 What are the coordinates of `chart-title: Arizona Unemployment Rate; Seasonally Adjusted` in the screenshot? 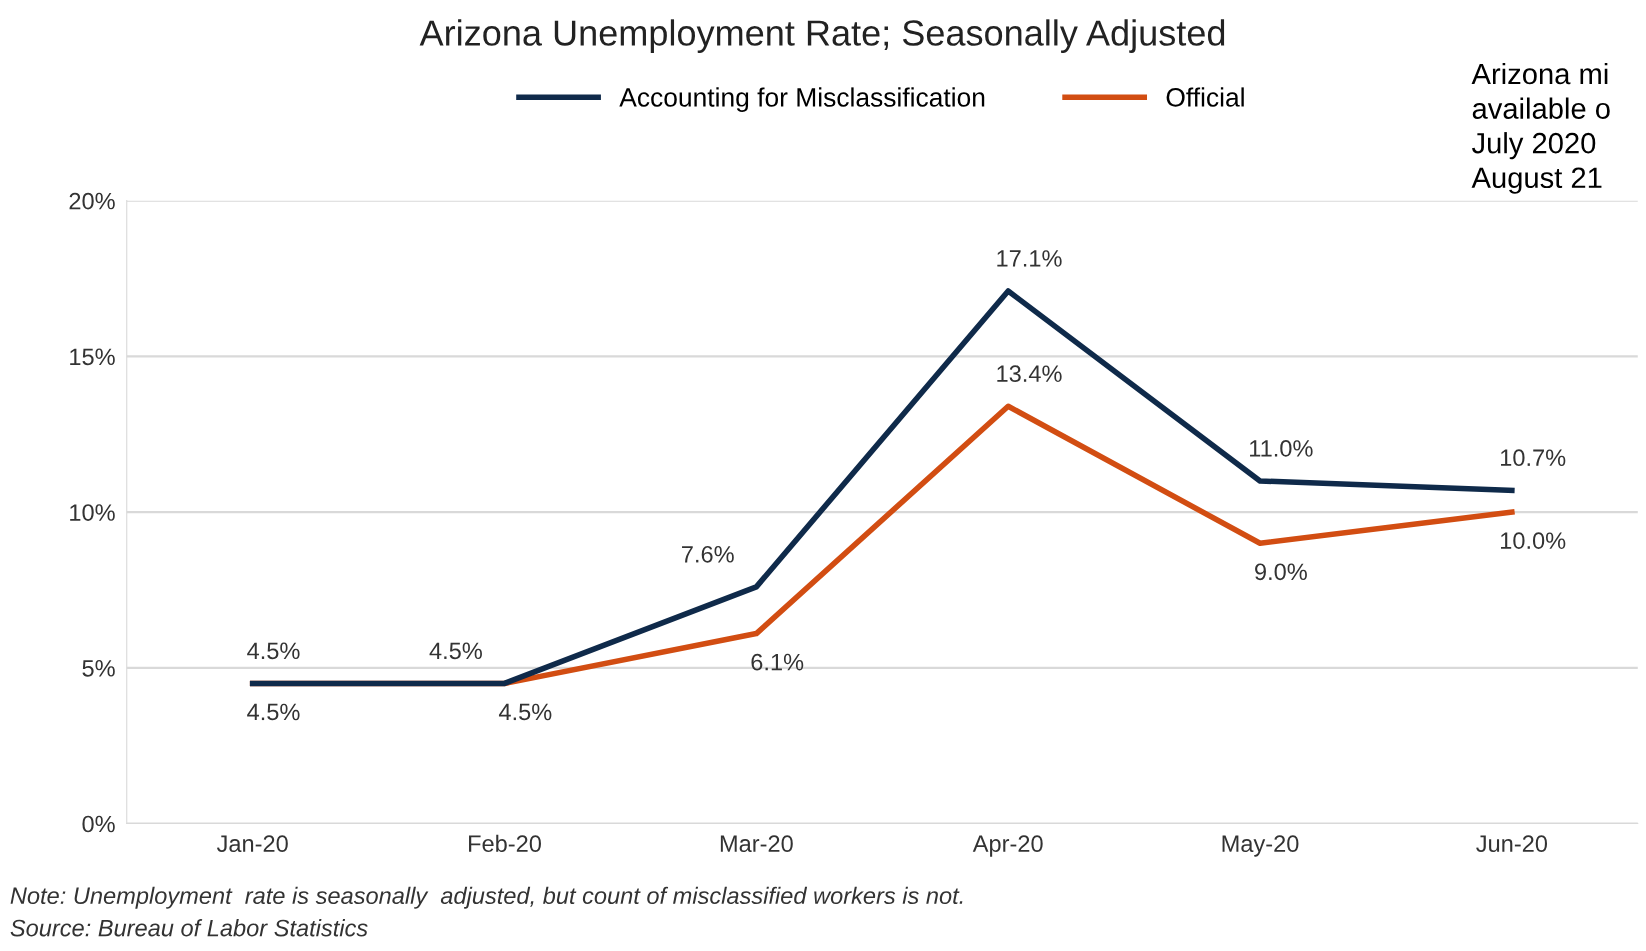 It's located at (822, 36).